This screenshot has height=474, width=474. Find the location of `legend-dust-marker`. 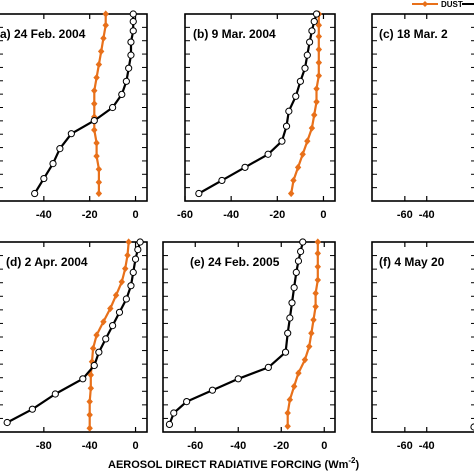

legend-dust-marker is located at coordinates (425, 4).